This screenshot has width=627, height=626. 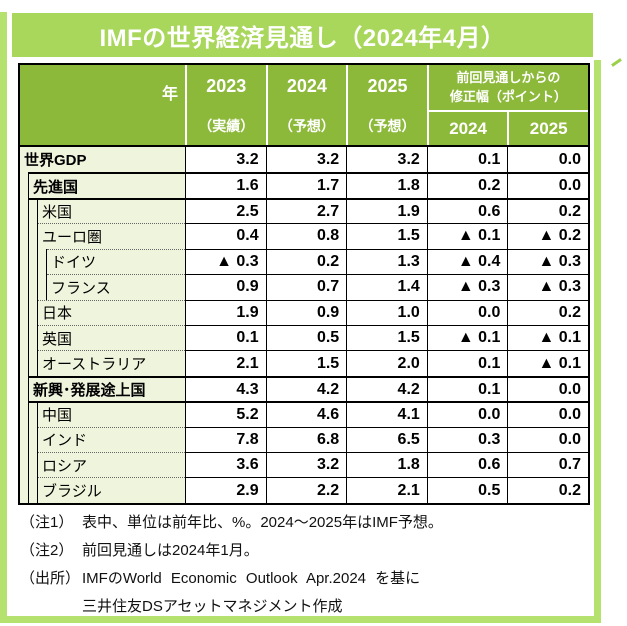 I want to click on note-1: （注1） 表中、単位は前年比、%。2024～2025年はIMF予想。, so click(x=310, y=523).